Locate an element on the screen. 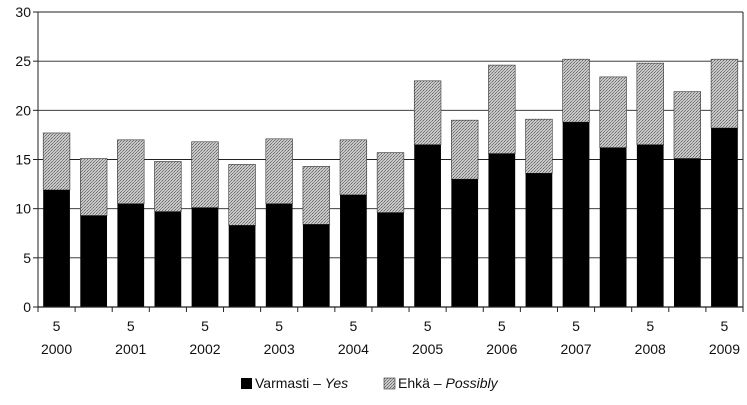  legend-swatch-yes is located at coordinates (246, 383).